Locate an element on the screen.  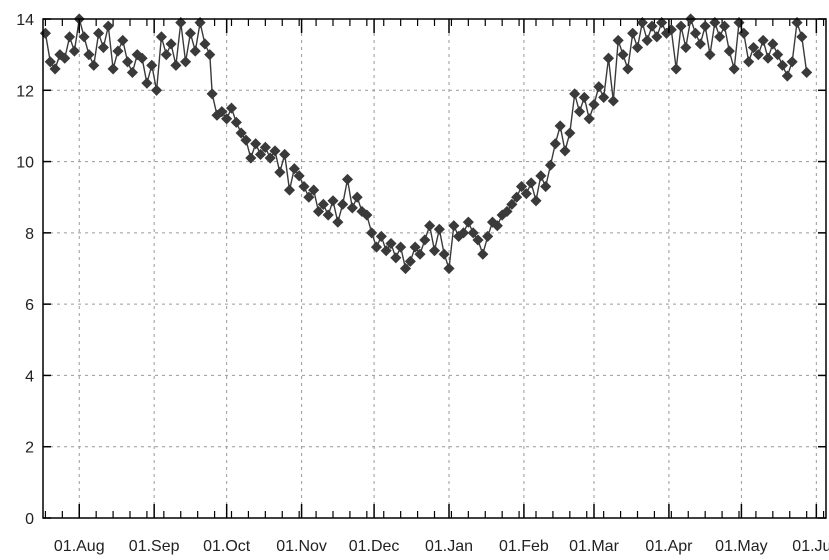
x-tick-label: 01.Oct is located at coordinates (227, 546).